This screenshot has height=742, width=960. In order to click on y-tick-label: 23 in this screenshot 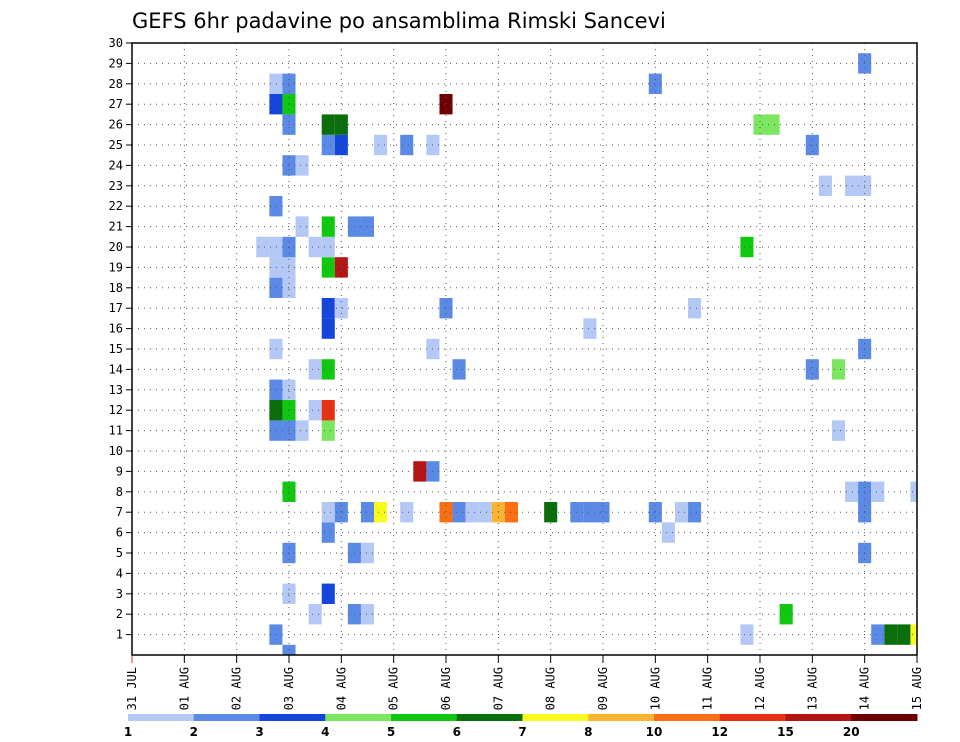, I will do `click(116, 186)`.